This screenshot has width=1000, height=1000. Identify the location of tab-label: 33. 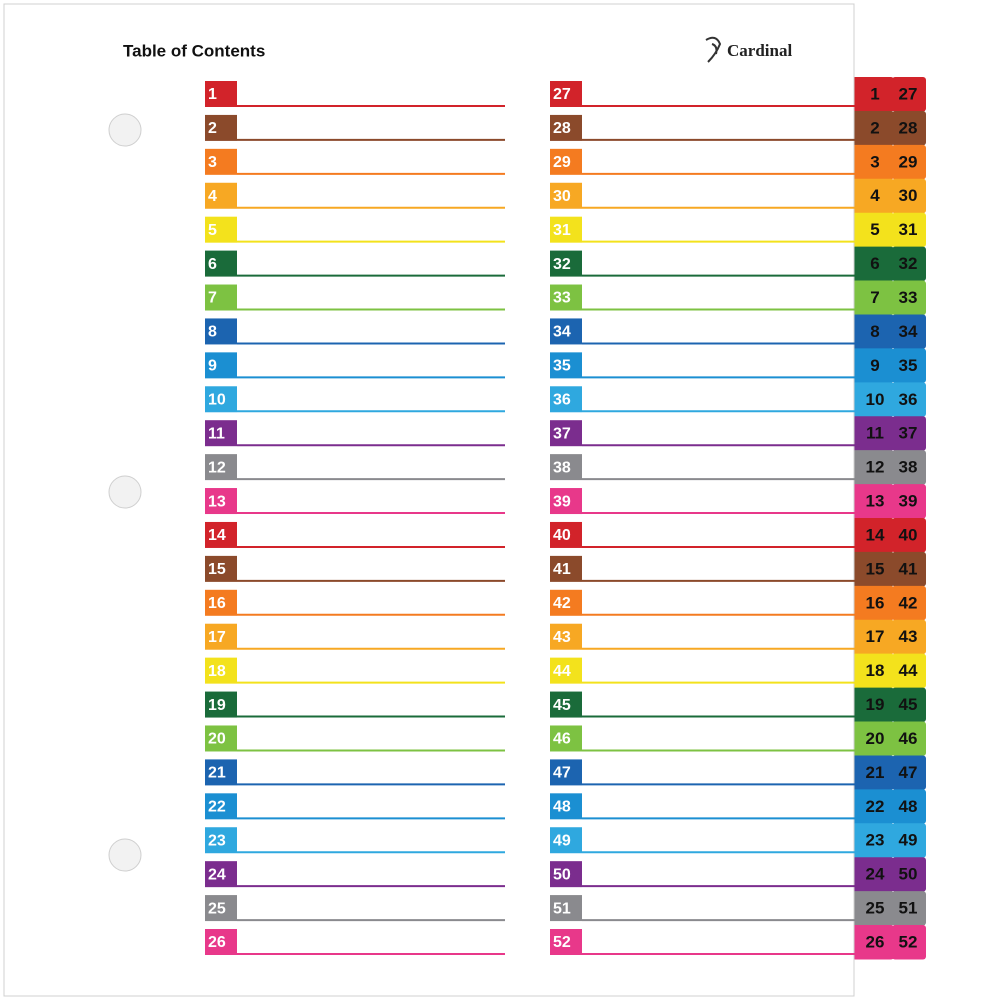
(908, 297).